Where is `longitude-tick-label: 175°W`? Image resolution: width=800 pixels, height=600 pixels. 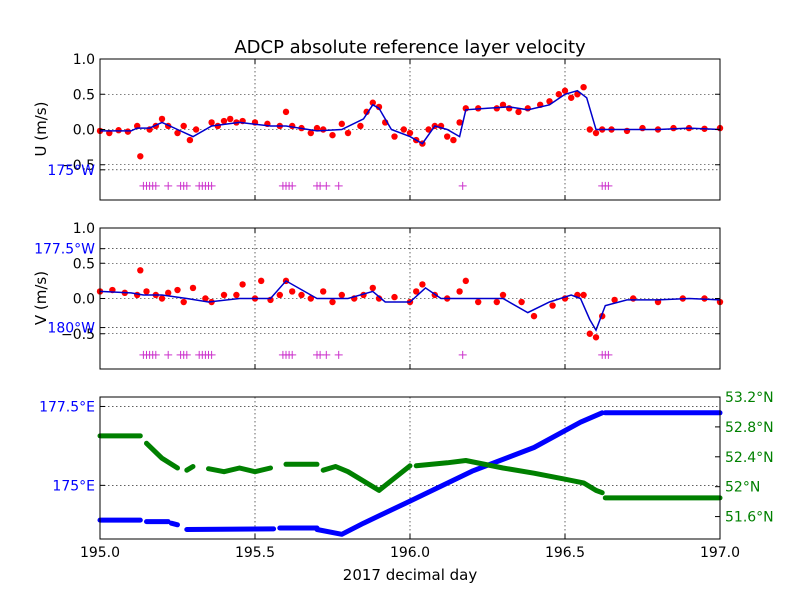
longitude-tick-label: 175°W is located at coordinates (71, 171).